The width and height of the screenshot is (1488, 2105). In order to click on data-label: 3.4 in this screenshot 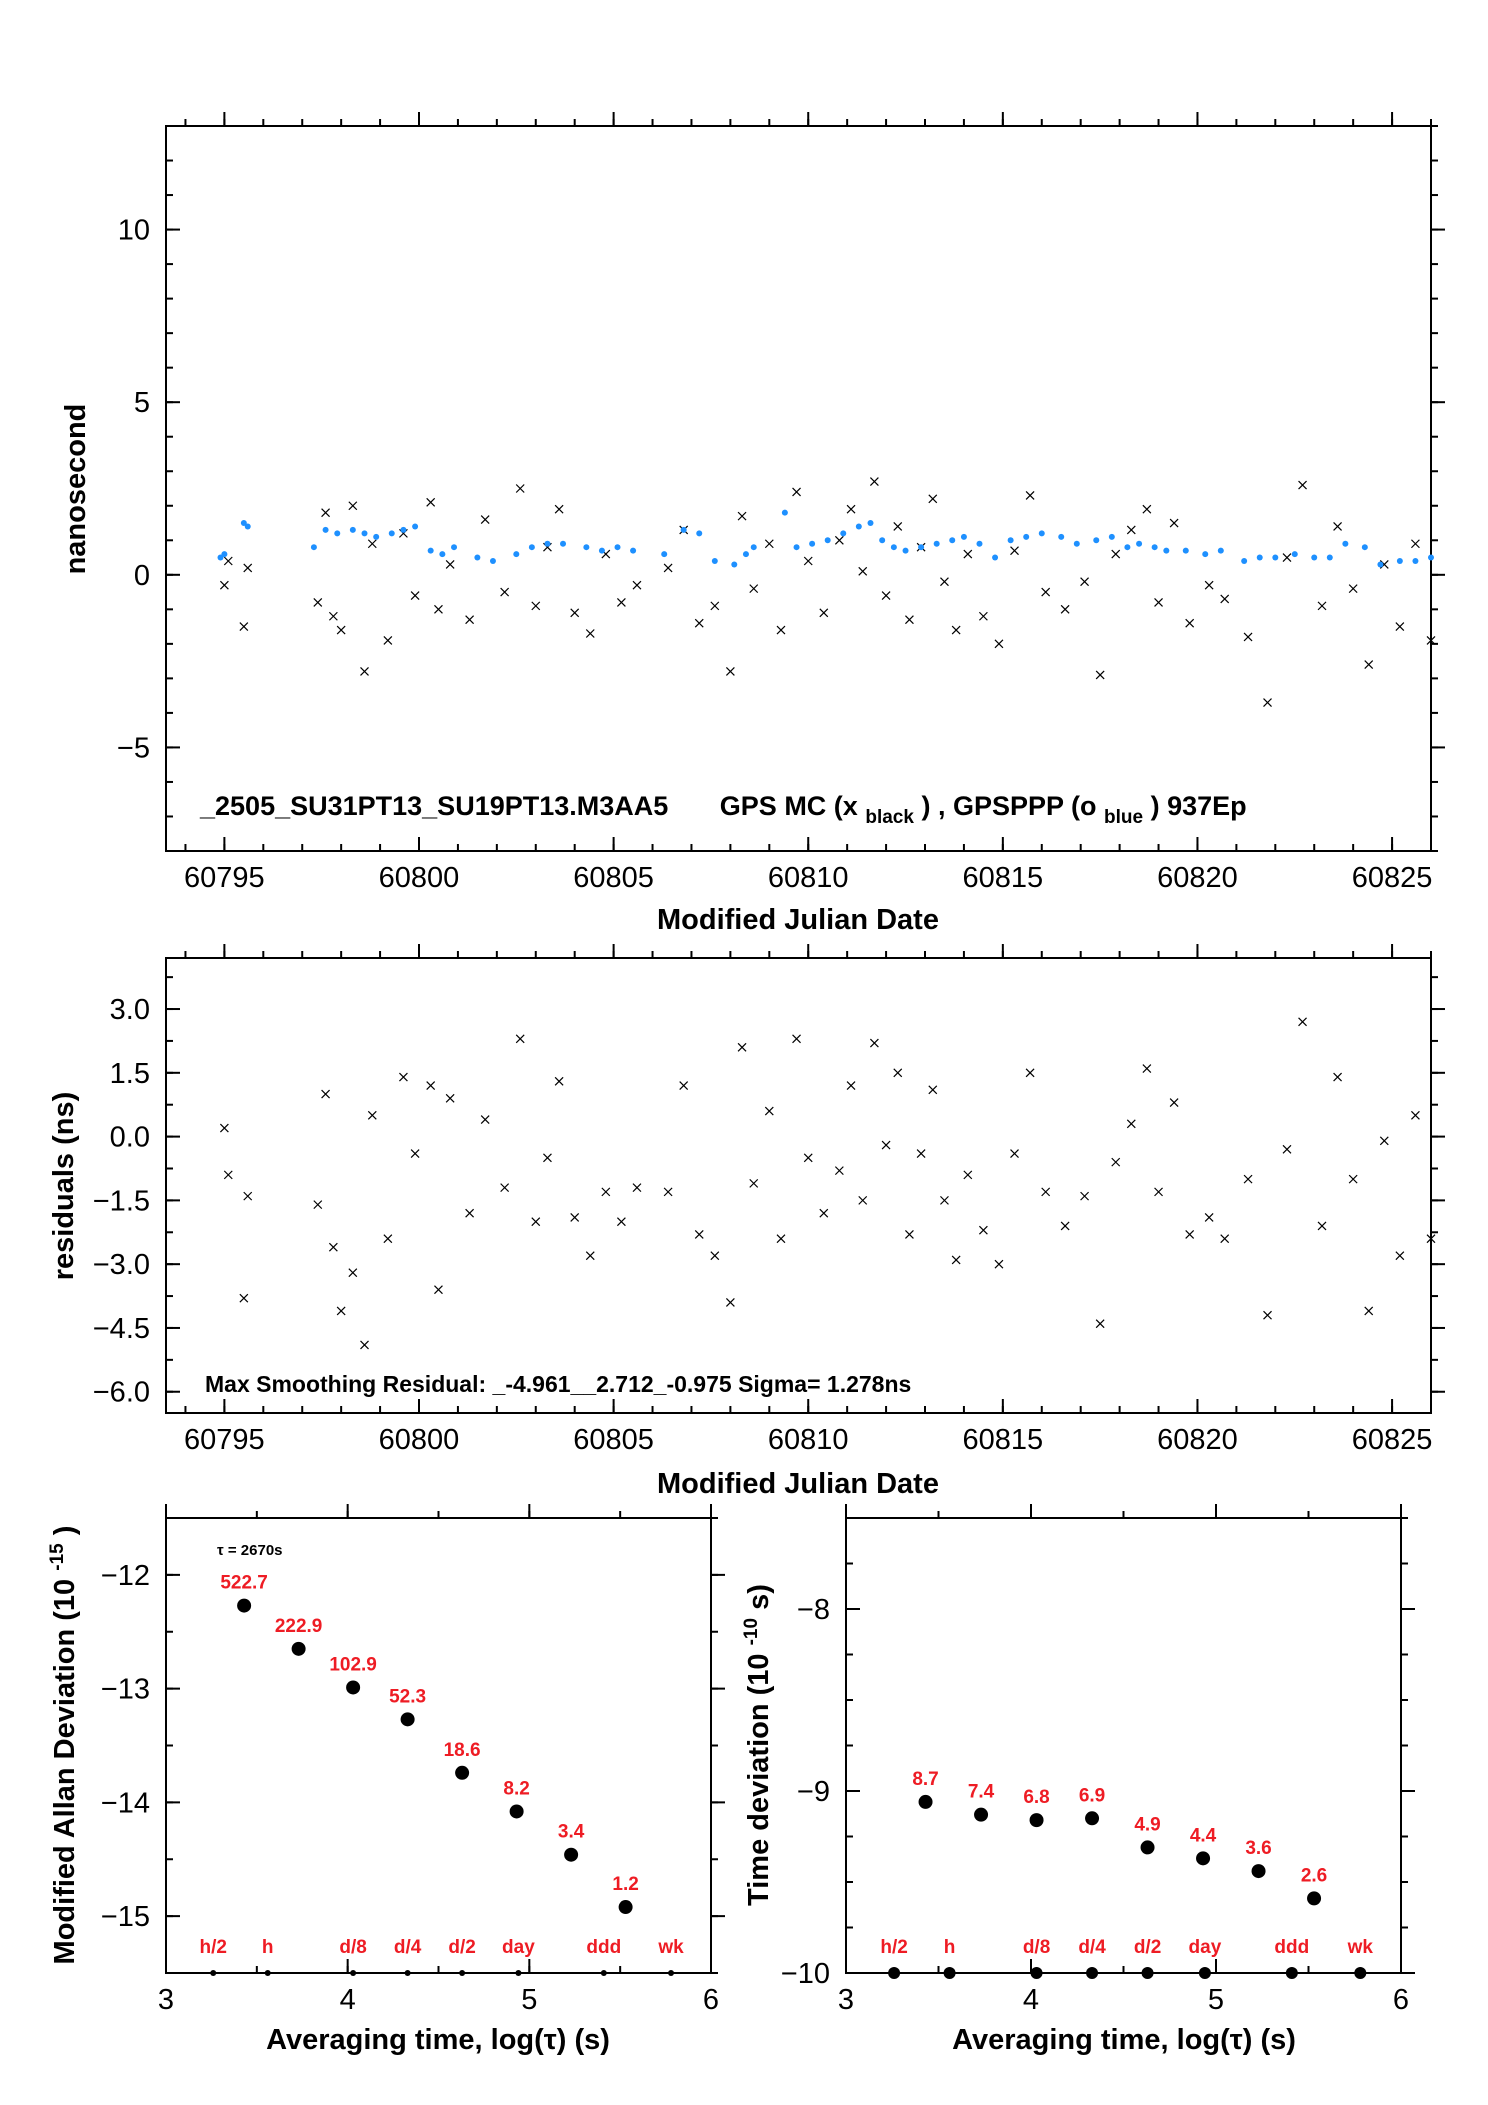, I will do `click(571, 1832)`.